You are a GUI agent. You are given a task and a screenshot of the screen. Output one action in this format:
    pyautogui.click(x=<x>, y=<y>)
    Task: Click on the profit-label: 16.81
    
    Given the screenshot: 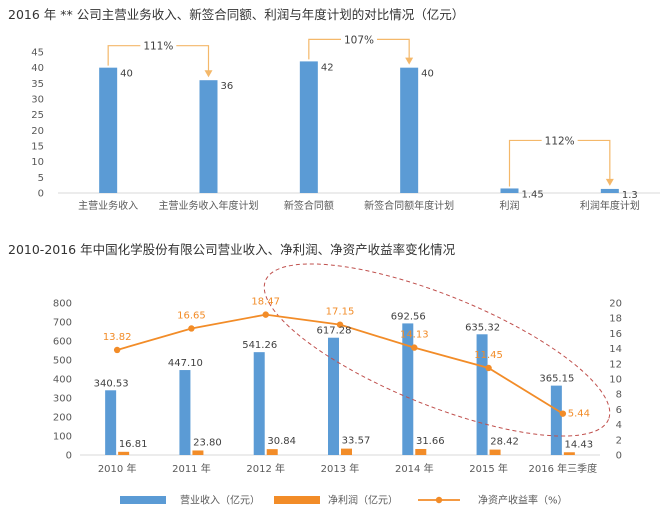 What is the action you would take?
    pyautogui.click(x=133, y=444)
    